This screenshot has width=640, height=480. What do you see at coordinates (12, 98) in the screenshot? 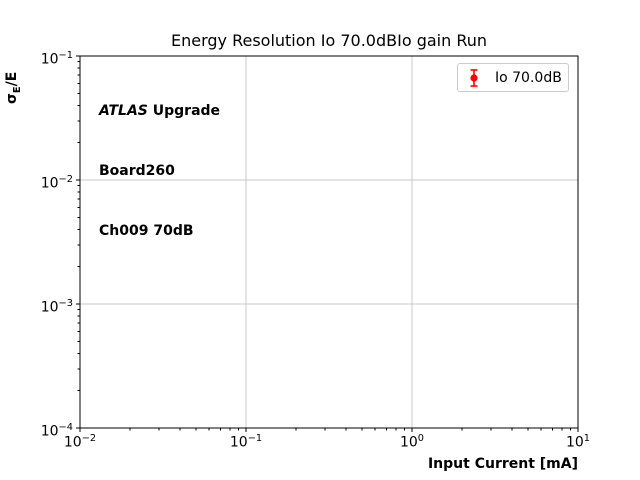
I see `y-axis-label-symbol: σ` at bounding box center [12, 98].